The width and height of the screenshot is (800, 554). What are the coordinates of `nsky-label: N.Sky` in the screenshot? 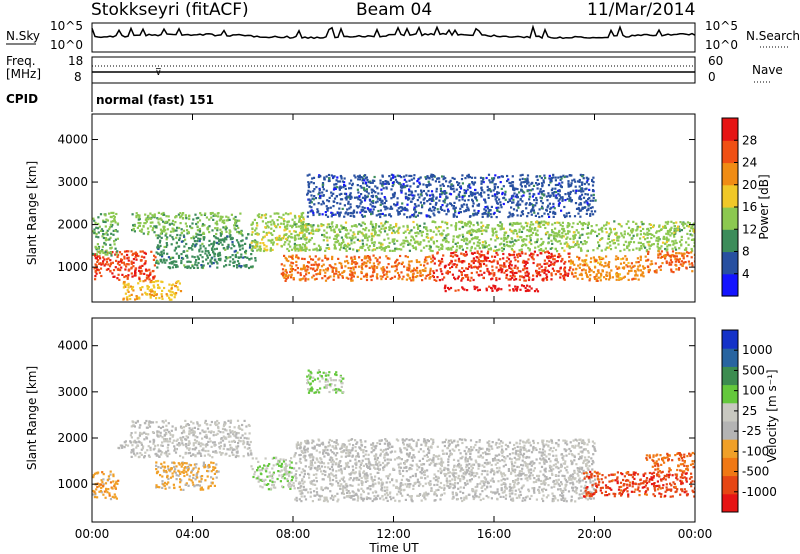 It's located at (23, 36).